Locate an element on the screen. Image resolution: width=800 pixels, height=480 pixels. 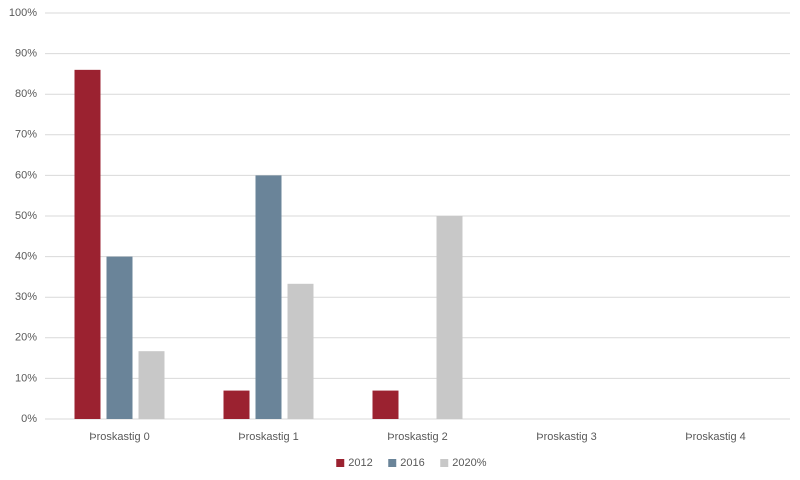
legend-label: 2012 is located at coordinates (360, 463).